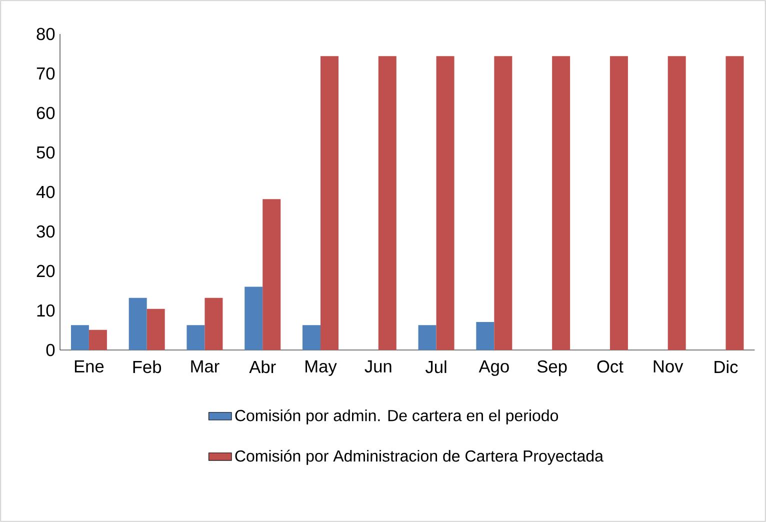 This screenshot has height=522, width=766. What do you see at coordinates (45, 73) in the screenshot?
I see `y-tick-label: 70` at bounding box center [45, 73].